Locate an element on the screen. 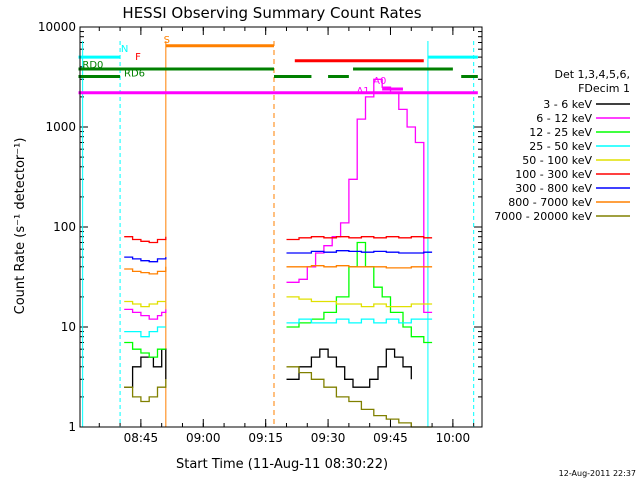 The height and width of the screenshot is (480, 640). legend-entry-label: 6 - 12 keV is located at coordinates (564, 118).